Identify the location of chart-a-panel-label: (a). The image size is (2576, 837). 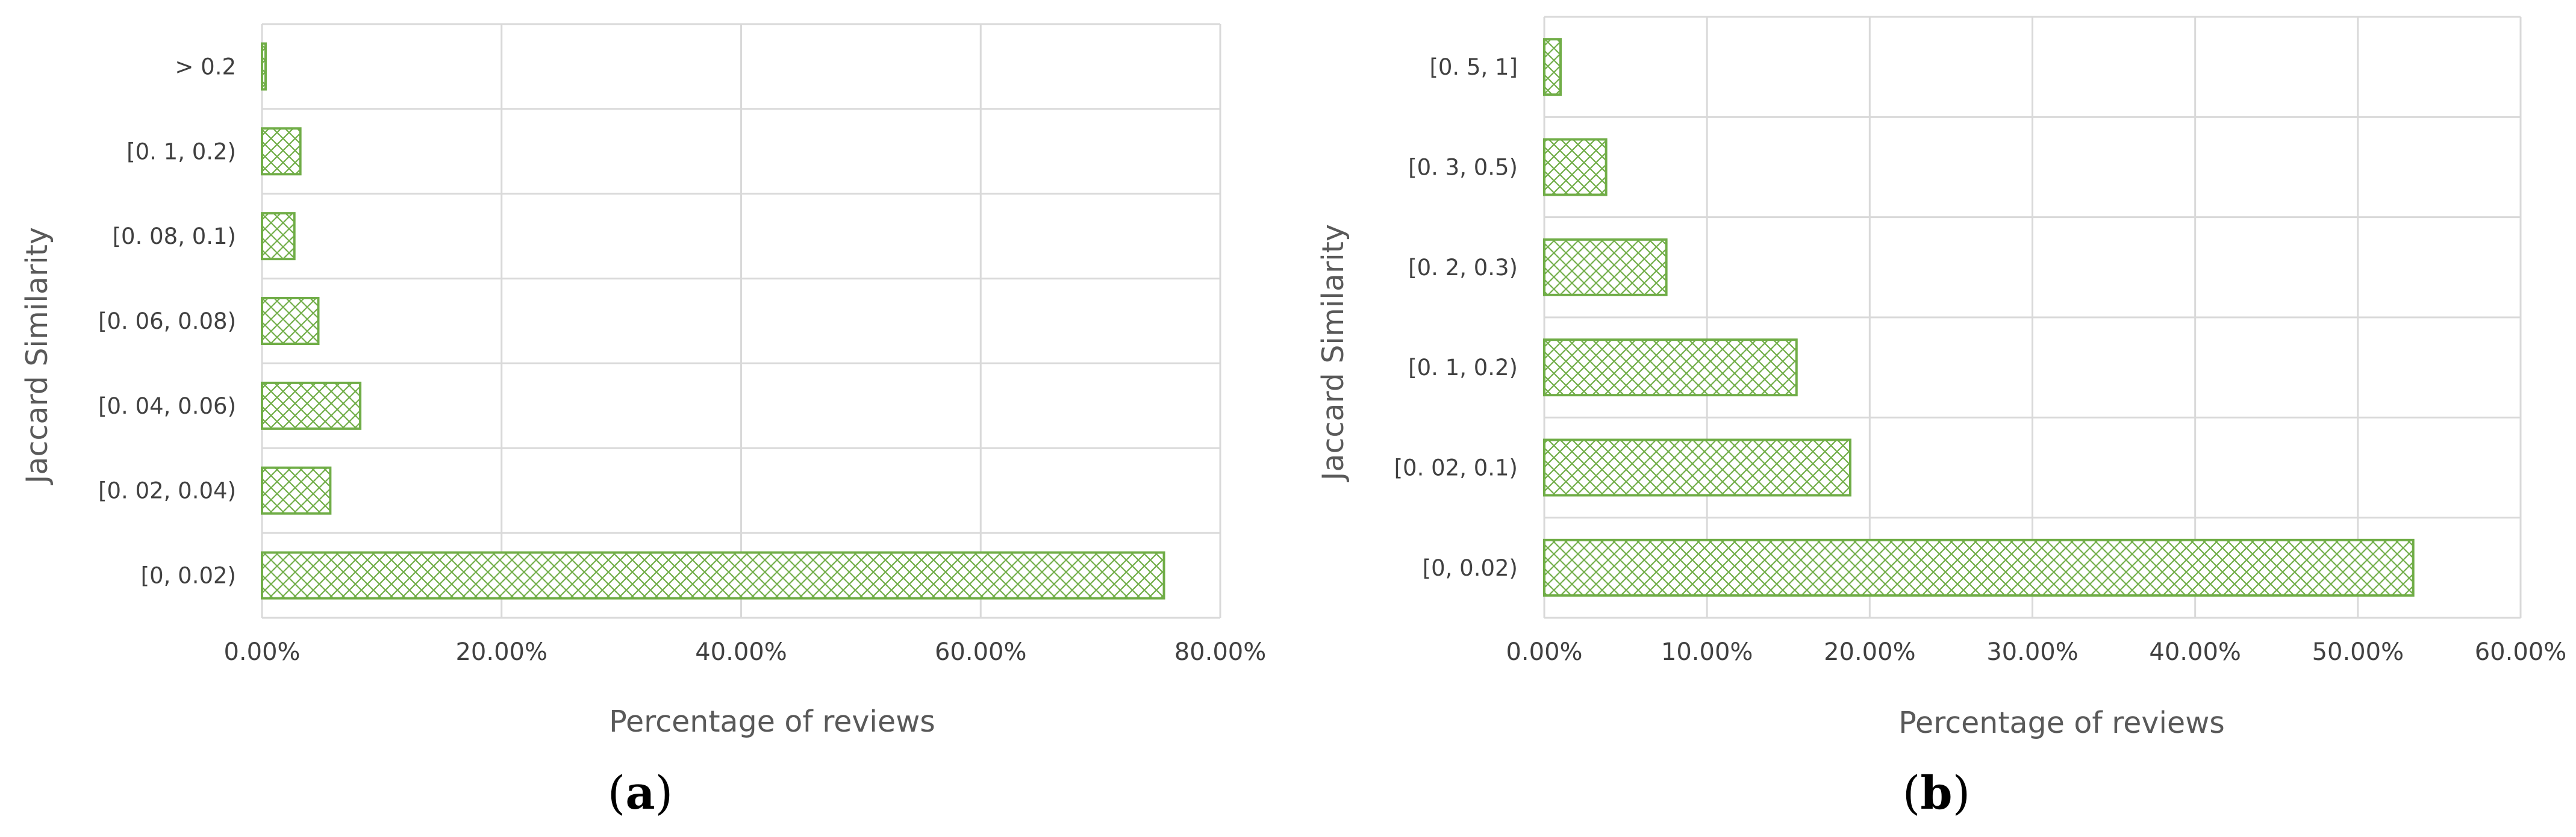
(640, 793).